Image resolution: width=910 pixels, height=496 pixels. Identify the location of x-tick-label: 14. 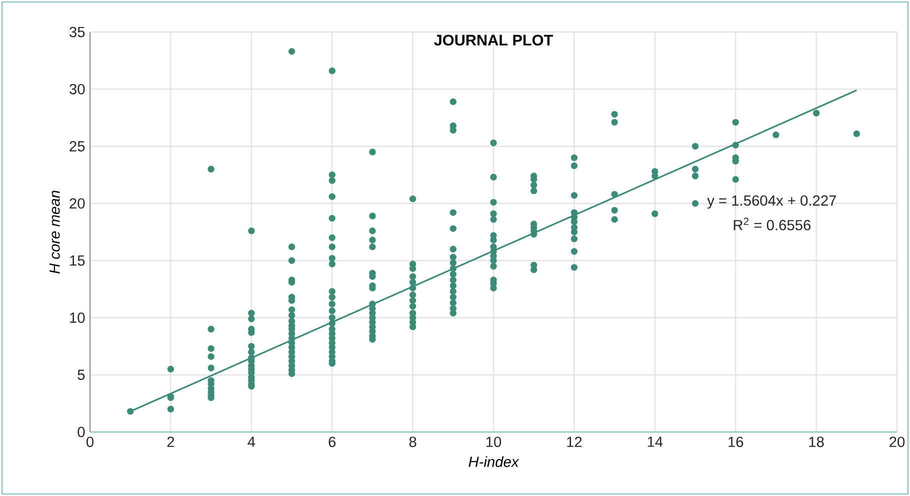
(655, 441).